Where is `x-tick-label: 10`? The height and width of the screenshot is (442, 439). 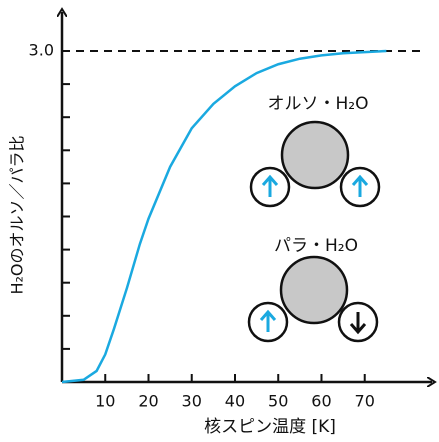 x-tick-label: 10 is located at coordinates (105, 401).